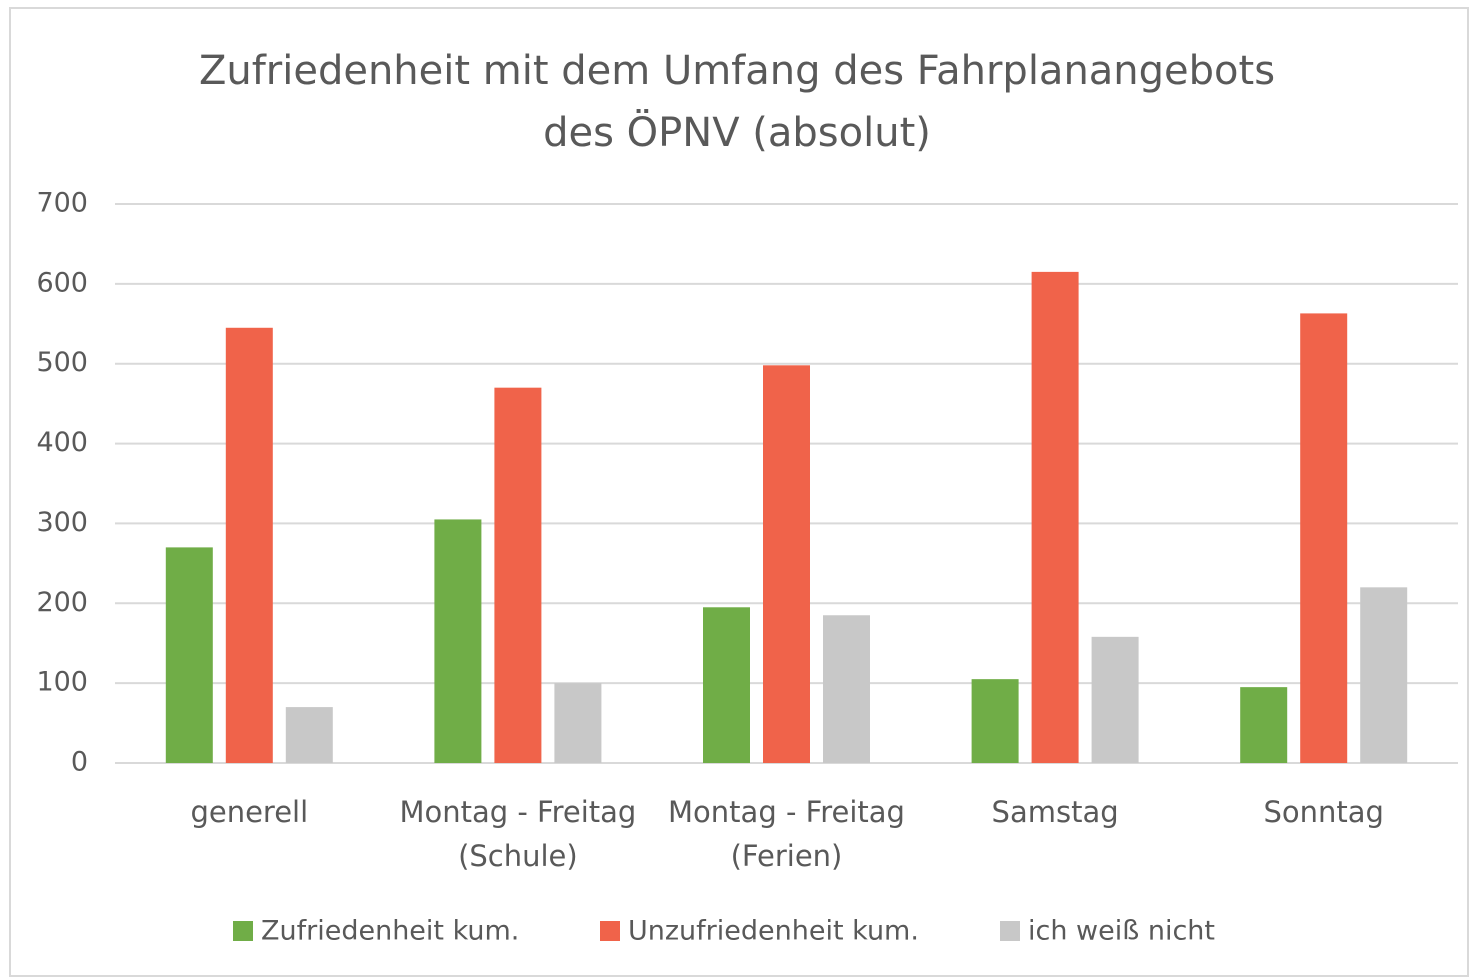 The width and height of the screenshot is (1474, 980). I want to click on x-tick-label: Montag - Freitag (Ferien), so click(786, 834).